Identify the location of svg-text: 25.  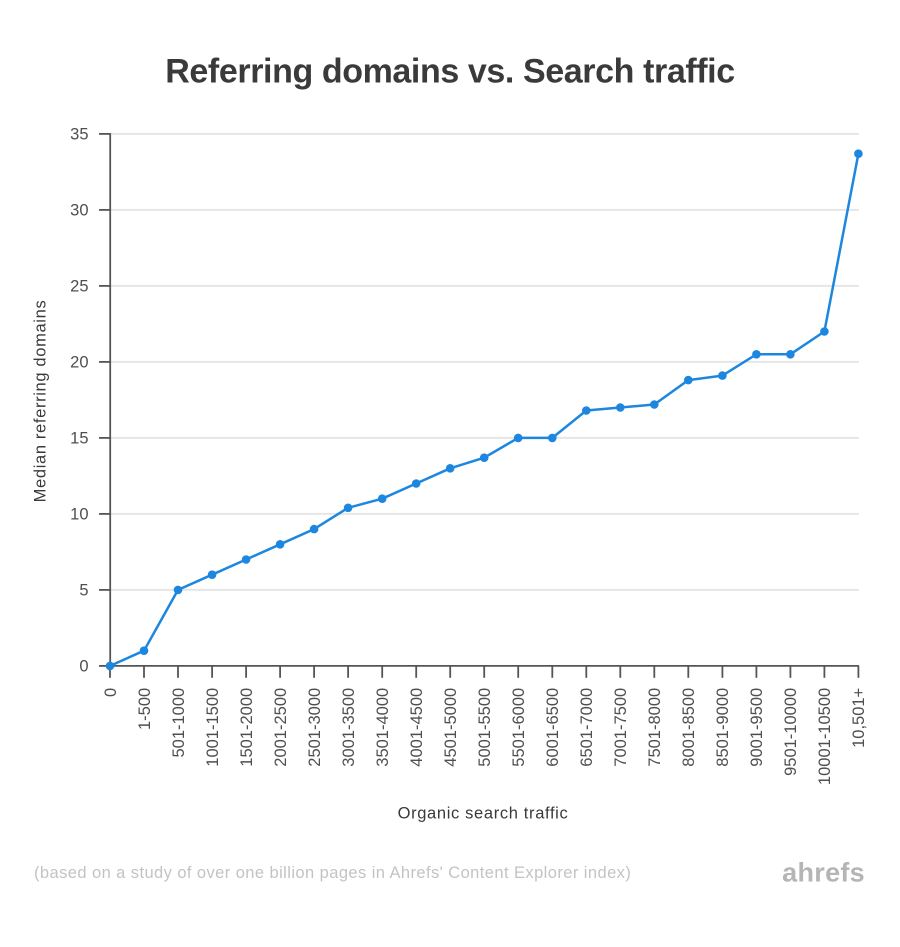
(79, 287).